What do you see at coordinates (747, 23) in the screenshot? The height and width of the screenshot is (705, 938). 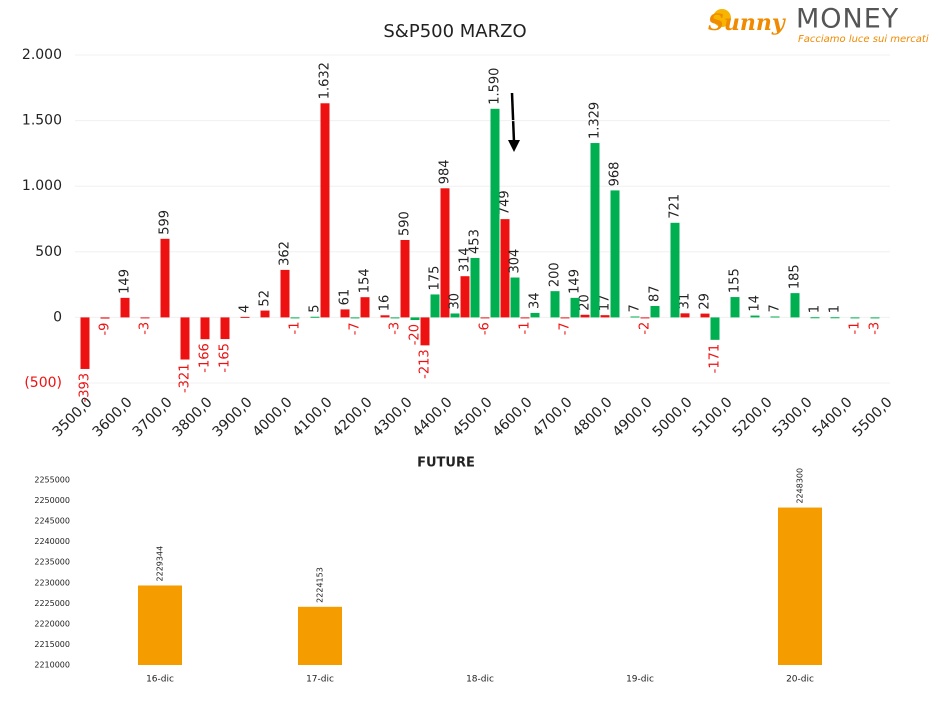 I see `logo-brand: Sunny` at bounding box center [747, 23].